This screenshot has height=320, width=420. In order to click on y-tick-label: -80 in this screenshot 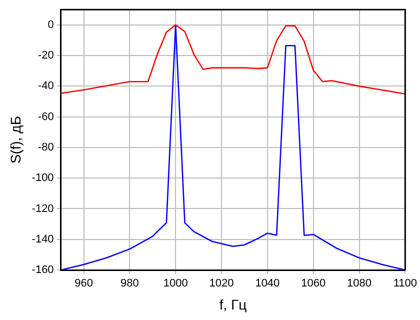, I will do `click(46, 147)`.